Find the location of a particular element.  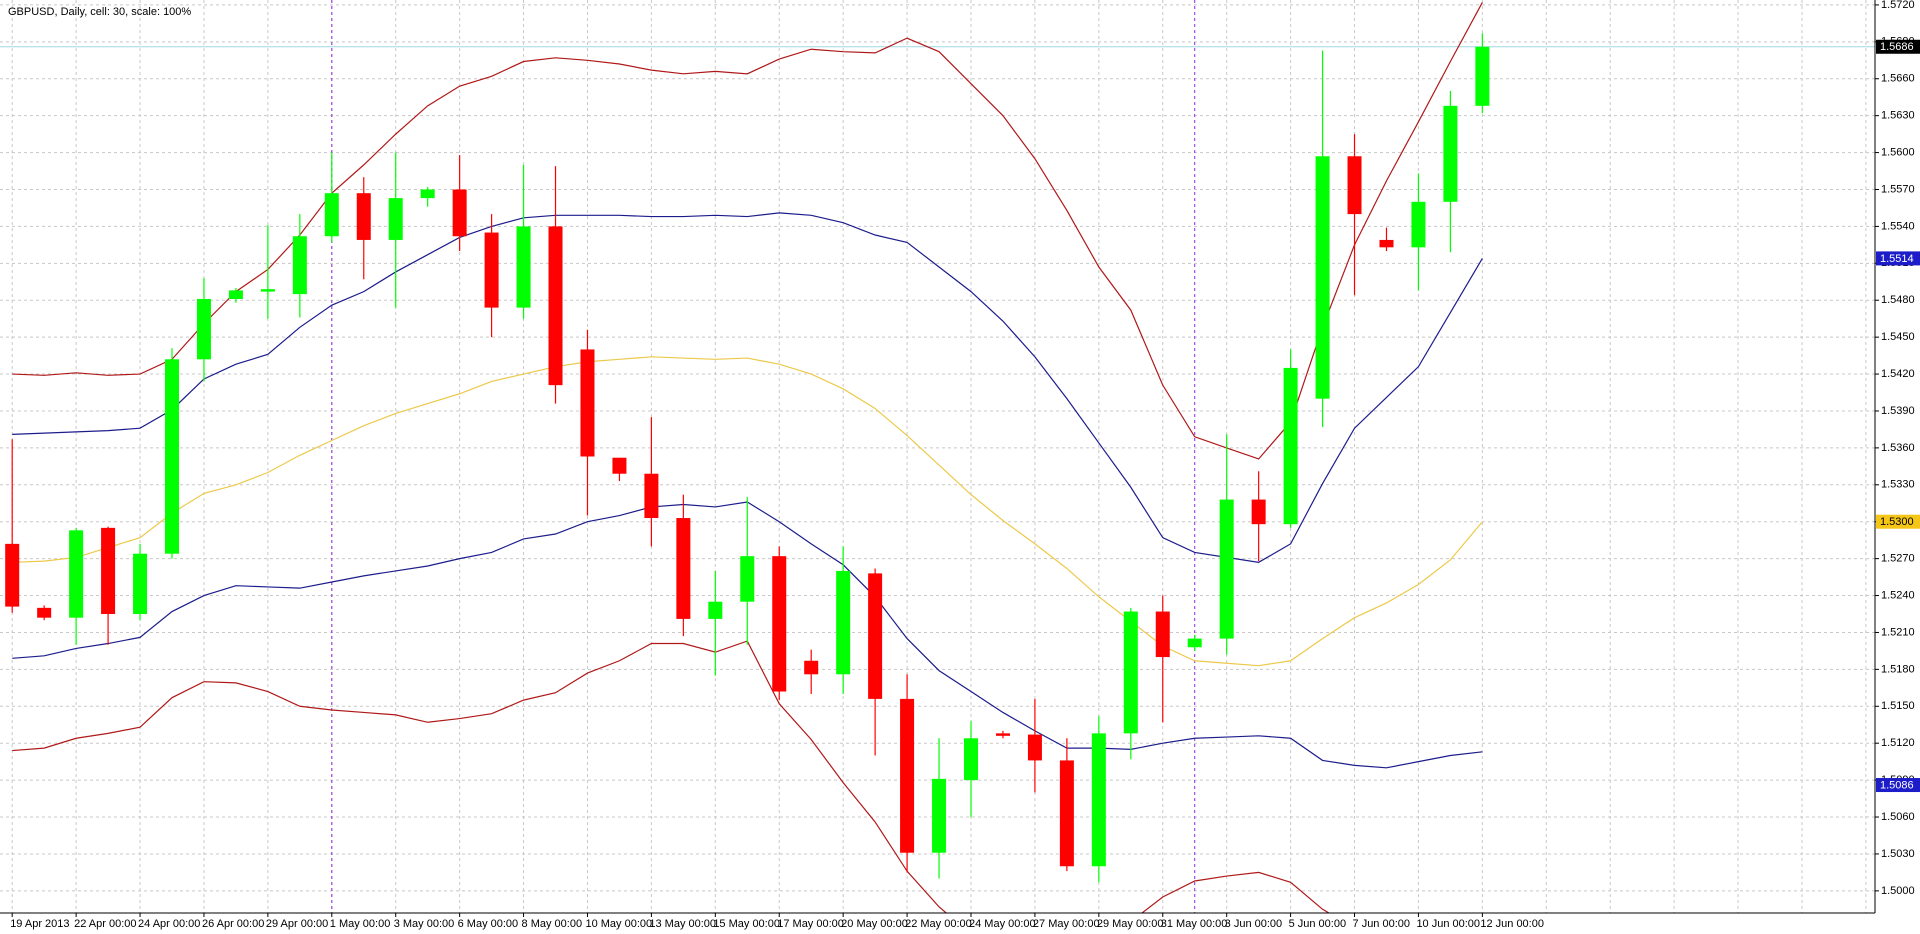

x-tick-label: 6 May 00:00 is located at coordinates (488, 924).